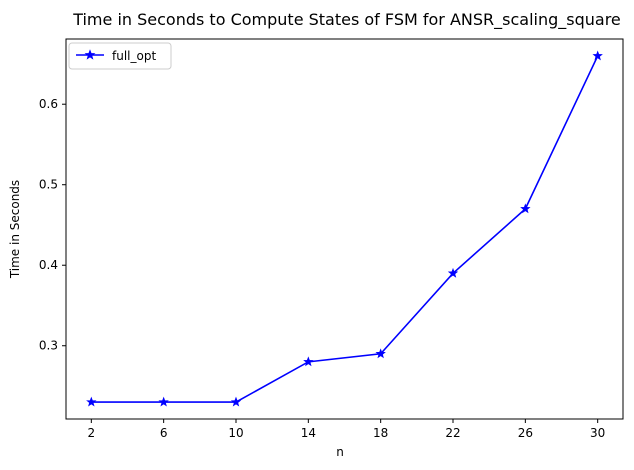 This screenshot has height=470, width=634. What do you see at coordinates (48, 104) in the screenshot?
I see `y-tick-label: 0.6` at bounding box center [48, 104].